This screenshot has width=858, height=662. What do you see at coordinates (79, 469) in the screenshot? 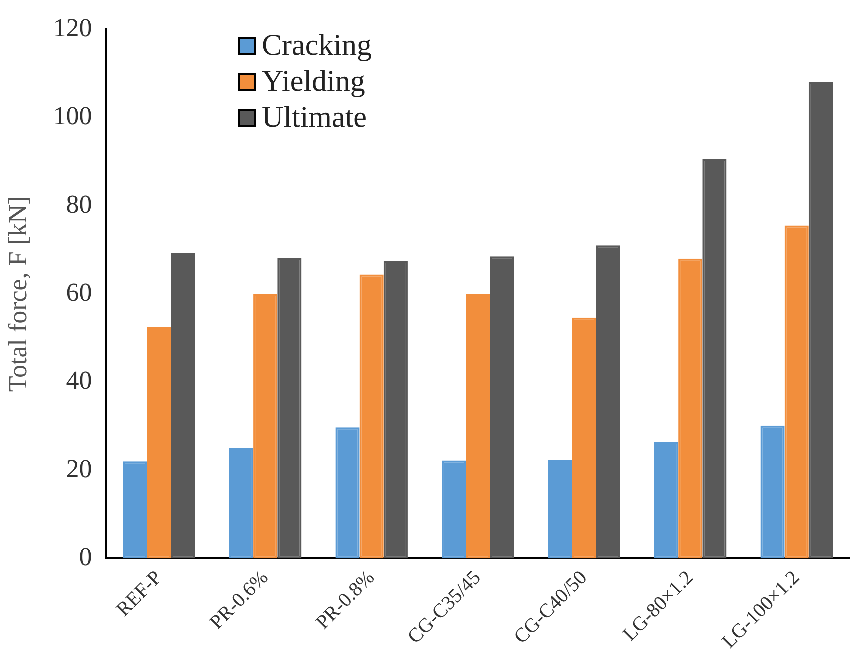
I see `y-tick-label: 20` at bounding box center [79, 469].